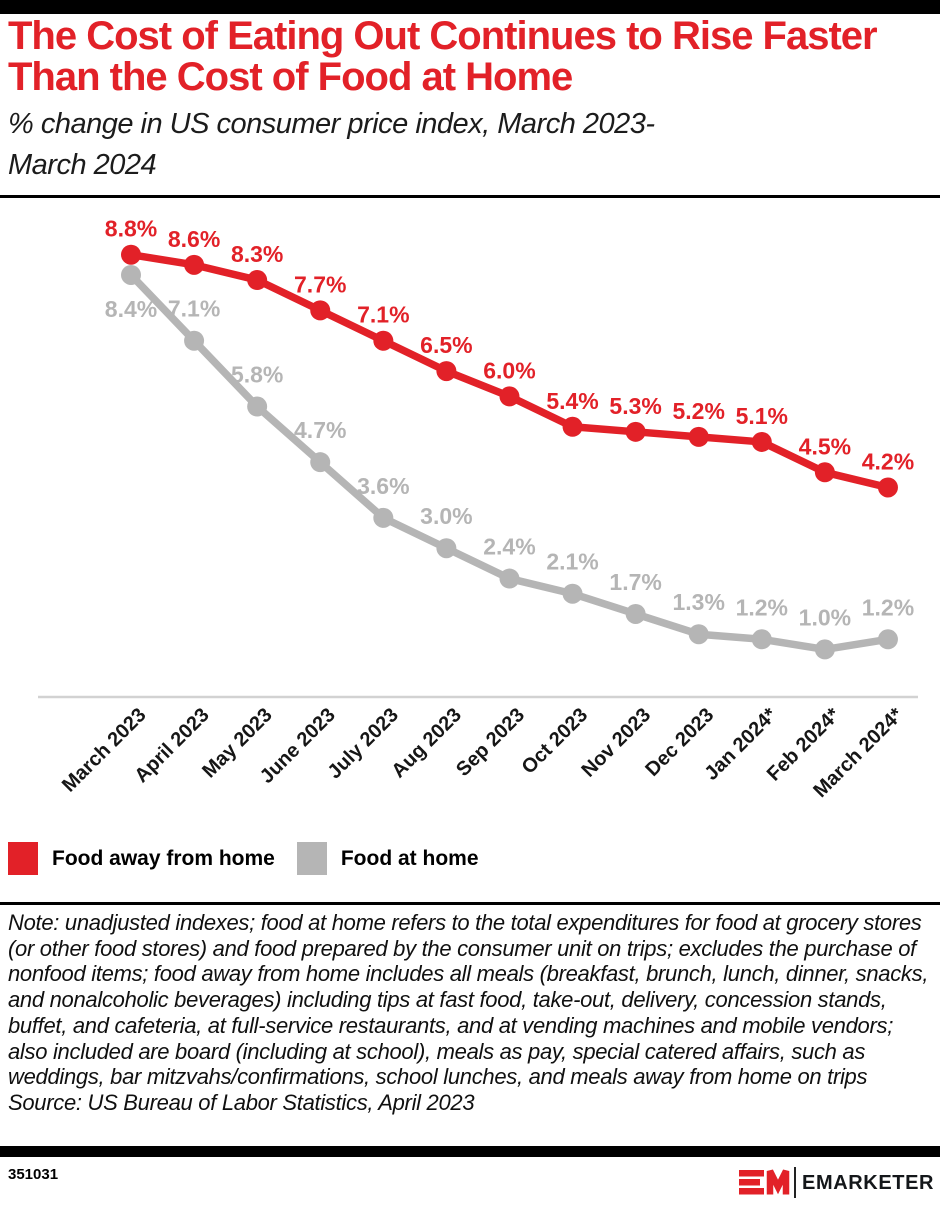  Describe the element at coordinates (163, 858) in the screenshot. I see `legend-label: Food away from home` at that location.